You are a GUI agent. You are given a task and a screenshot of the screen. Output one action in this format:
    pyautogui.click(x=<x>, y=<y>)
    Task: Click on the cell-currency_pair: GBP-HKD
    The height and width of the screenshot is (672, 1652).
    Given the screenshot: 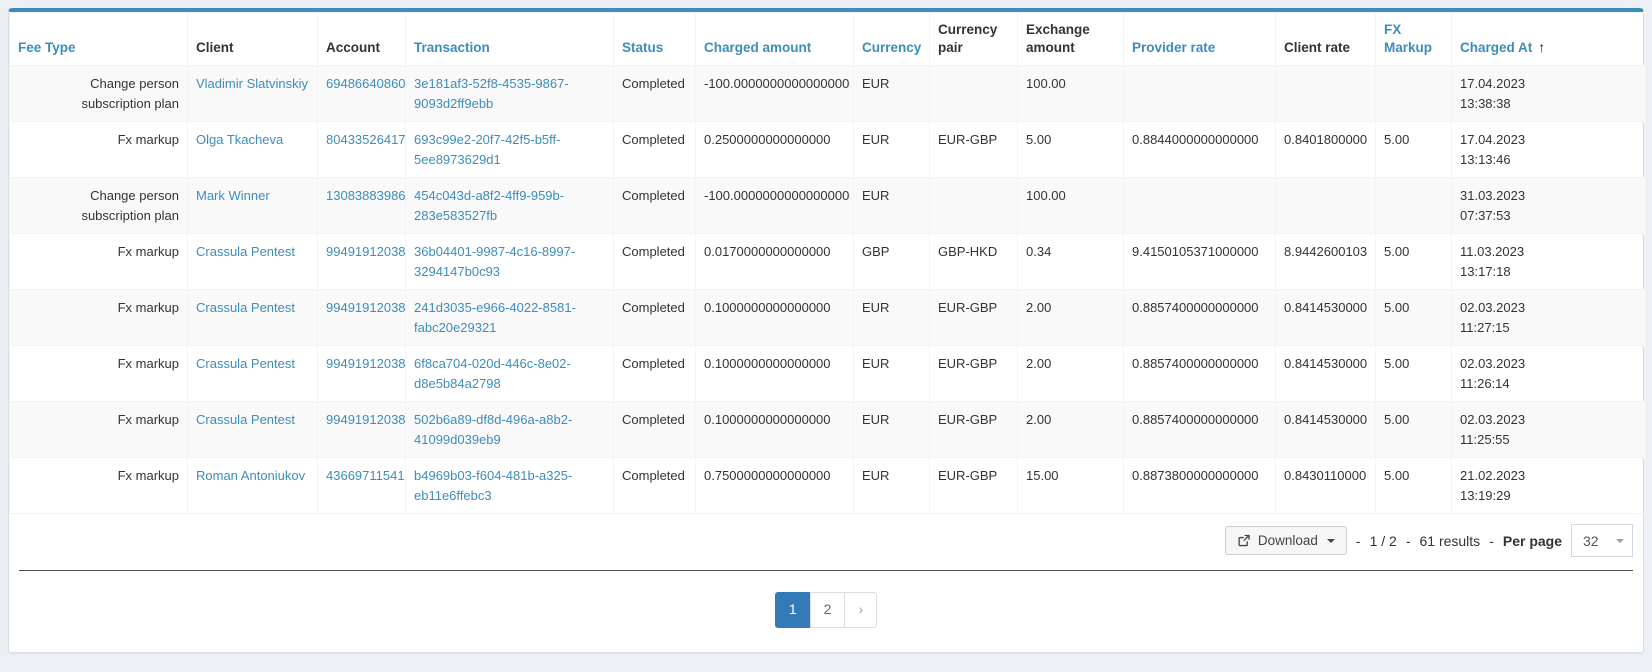 What is the action you would take?
    pyautogui.click(x=973, y=262)
    